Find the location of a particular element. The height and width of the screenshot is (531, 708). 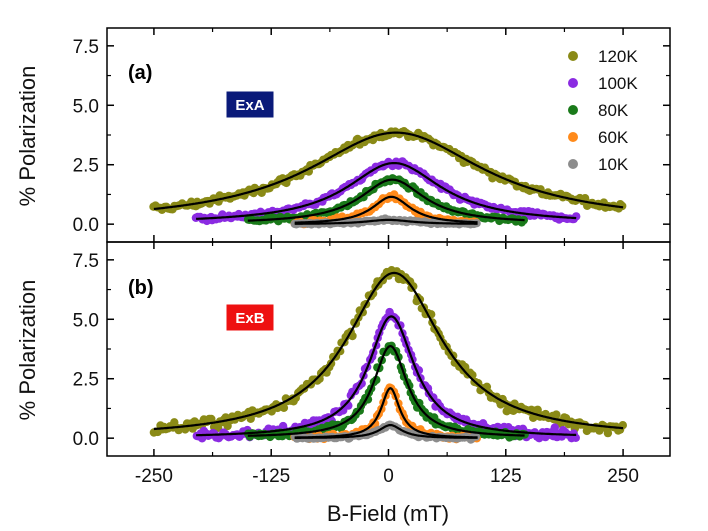

panel-a-label: (a) is located at coordinates (140, 73).